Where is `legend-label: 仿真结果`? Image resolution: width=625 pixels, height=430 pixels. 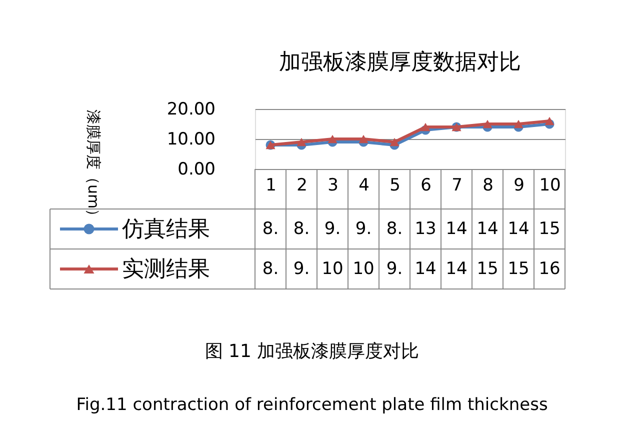 legend-label: 仿真结果 is located at coordinates (165, 229).